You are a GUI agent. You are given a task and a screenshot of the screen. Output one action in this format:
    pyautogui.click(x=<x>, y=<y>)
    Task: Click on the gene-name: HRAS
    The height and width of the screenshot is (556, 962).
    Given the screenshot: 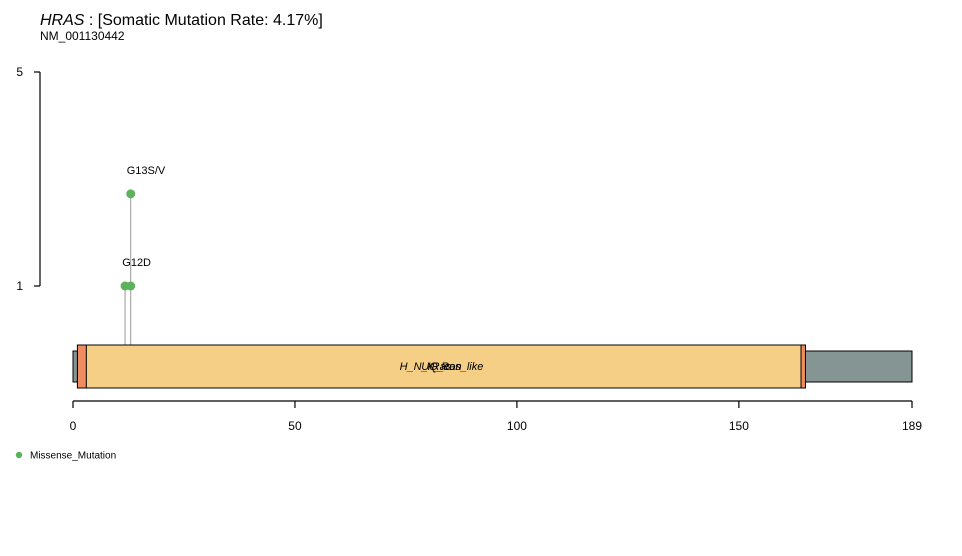 What is the action you would take?
    pyautogui.click(x=62, y=20)
    